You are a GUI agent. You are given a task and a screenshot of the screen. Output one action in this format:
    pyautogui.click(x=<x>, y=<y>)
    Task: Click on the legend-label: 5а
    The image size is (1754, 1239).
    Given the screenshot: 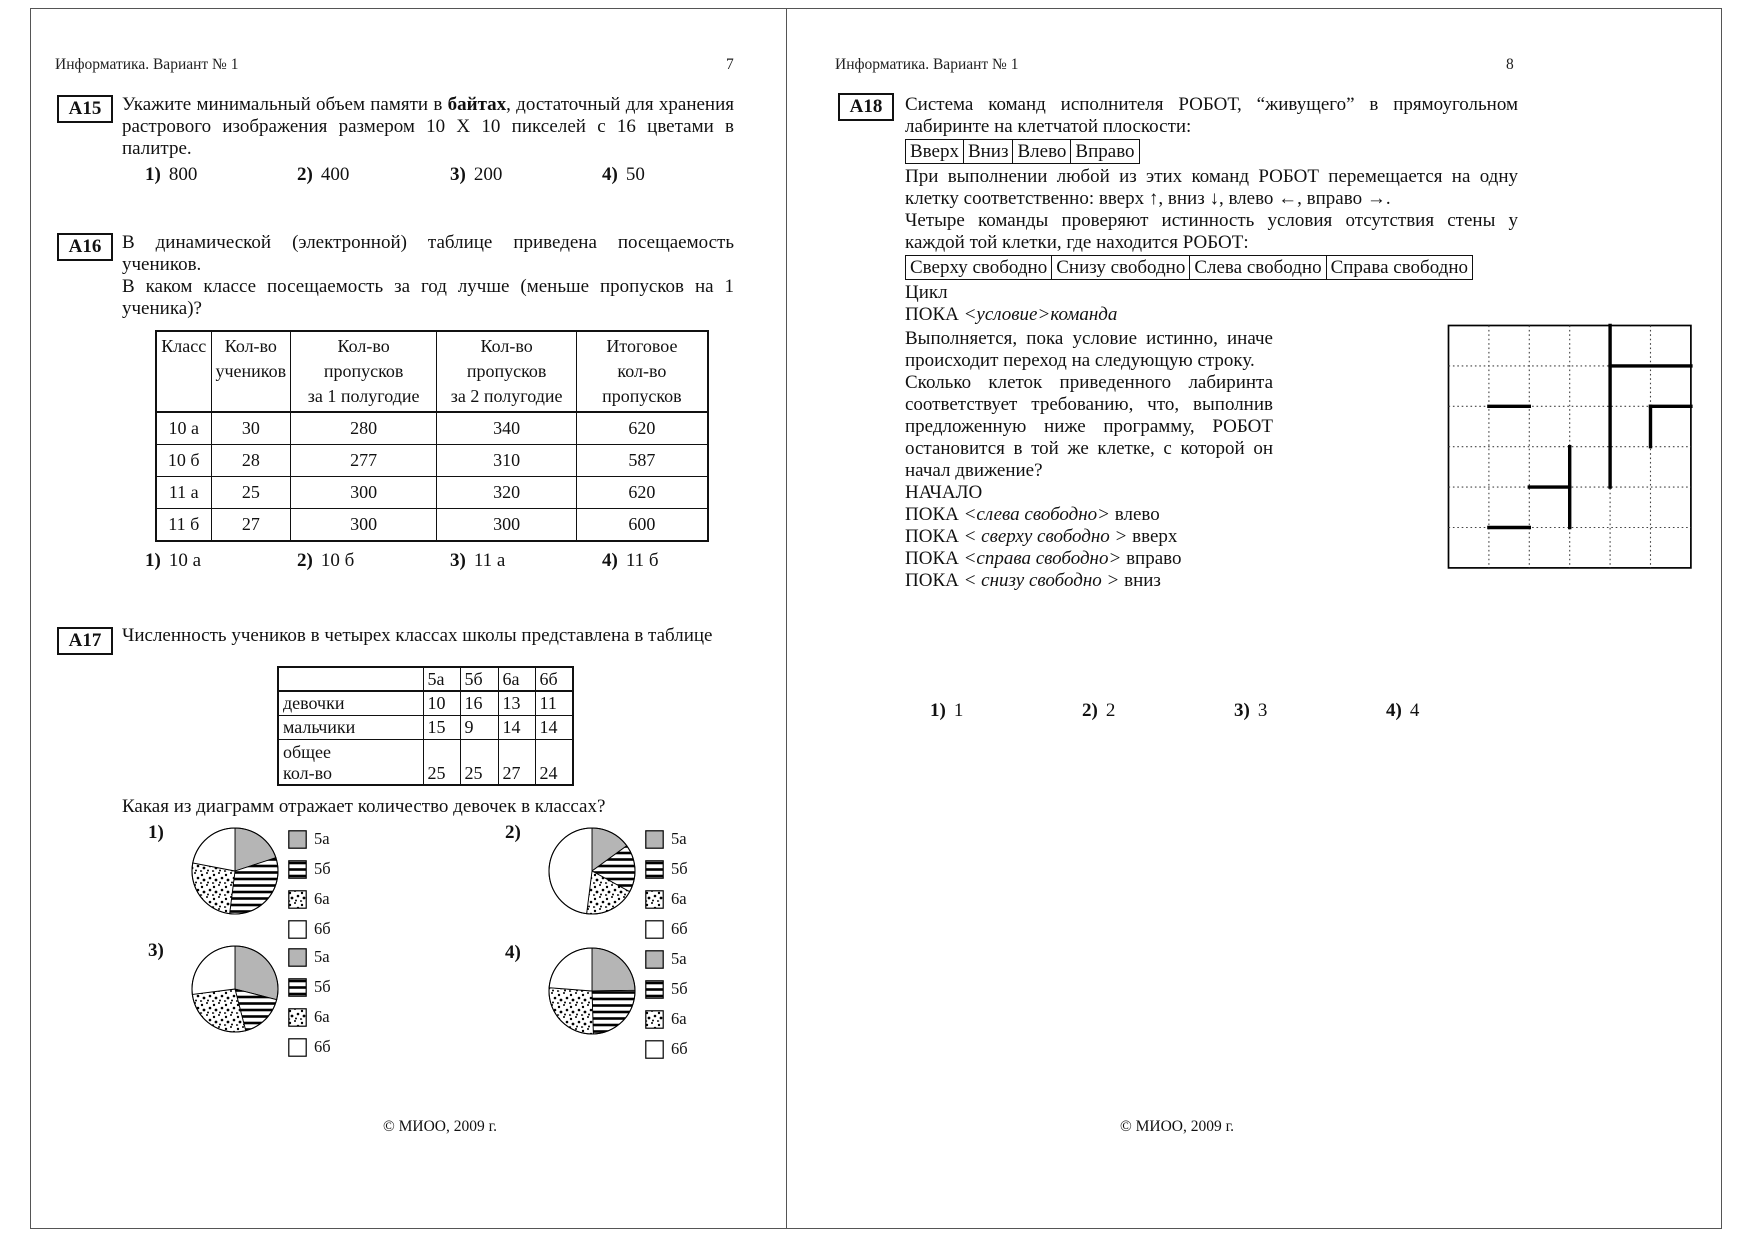 What is the action you would take?
    pyautogui.click(x=322, y=838)
    